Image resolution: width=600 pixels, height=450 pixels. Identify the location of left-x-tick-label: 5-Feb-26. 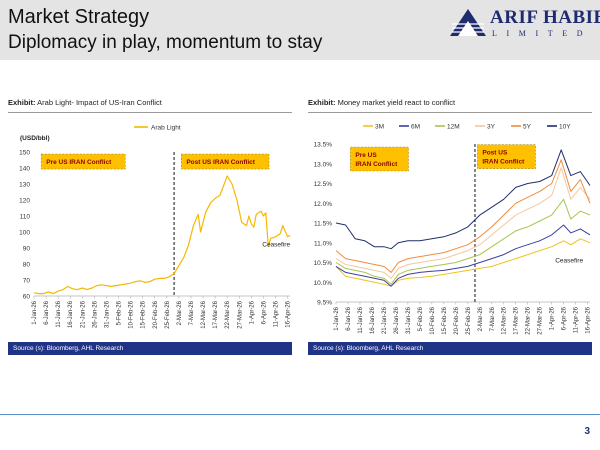
(120, 312).